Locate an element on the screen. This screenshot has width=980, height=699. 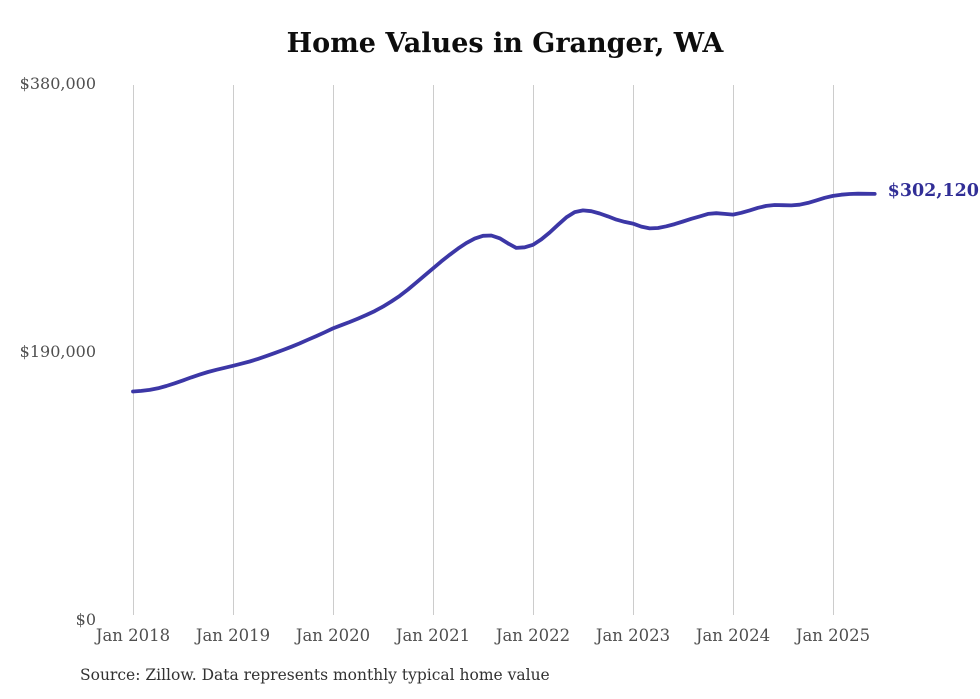
y-axis-tick-0: $0 is located at coordinates (85, 619).